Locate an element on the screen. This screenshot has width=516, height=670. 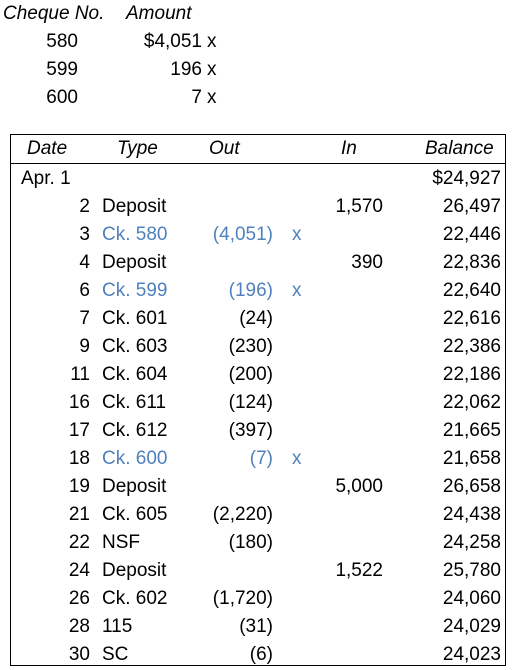
table-row: 9 Ck. 603 (230) 22,386 is located at coordinates (259, 347).